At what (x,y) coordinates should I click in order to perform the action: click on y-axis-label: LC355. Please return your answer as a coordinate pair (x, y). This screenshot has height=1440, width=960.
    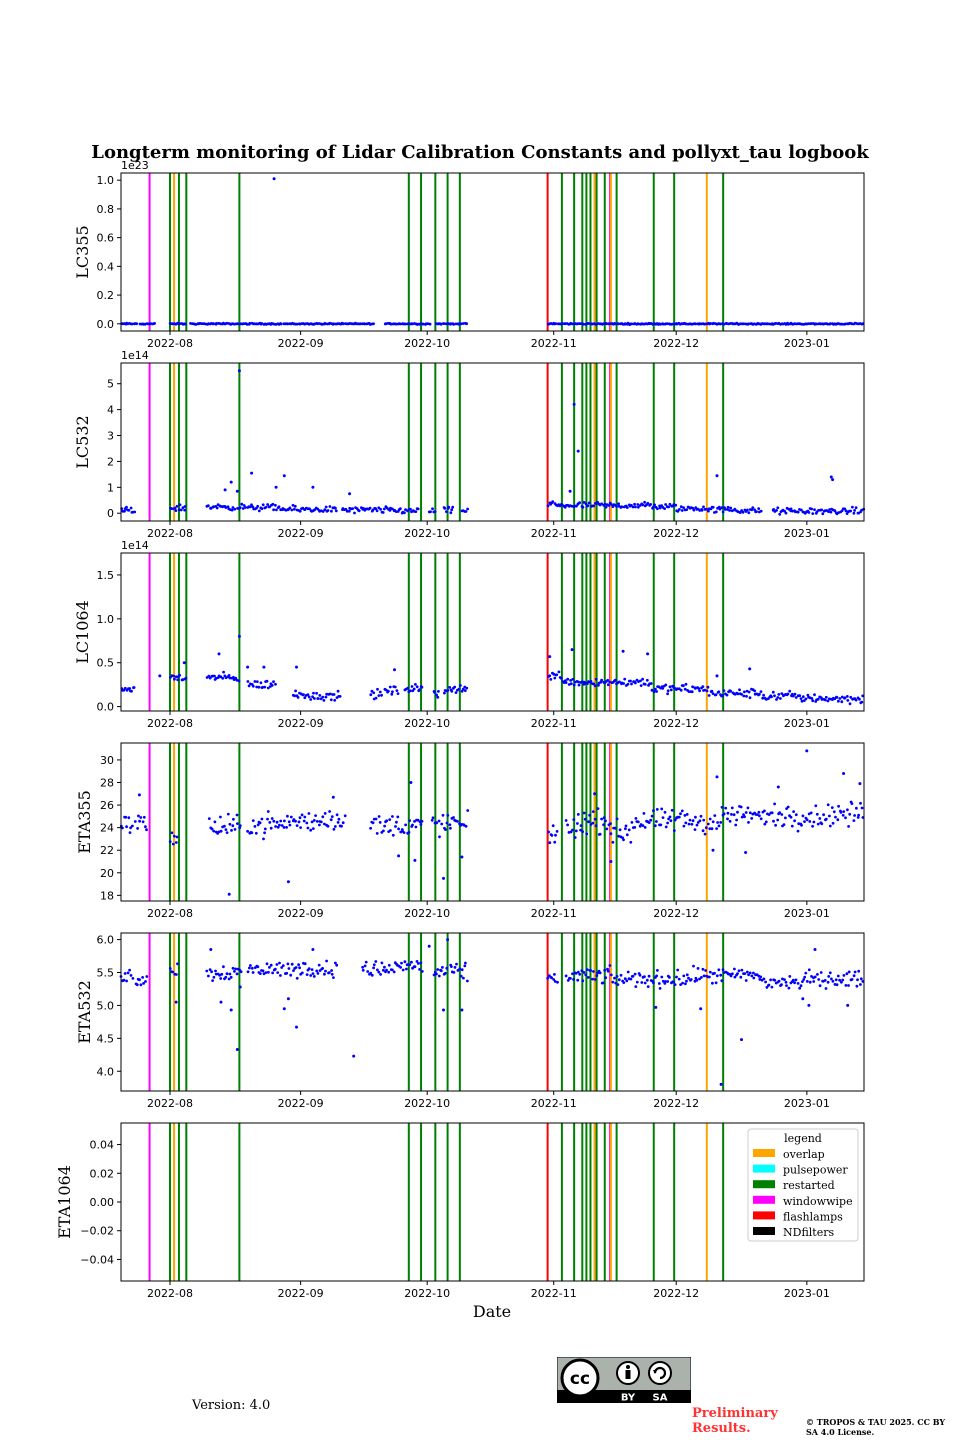
    Looking at the image, I should click on (82, 251).